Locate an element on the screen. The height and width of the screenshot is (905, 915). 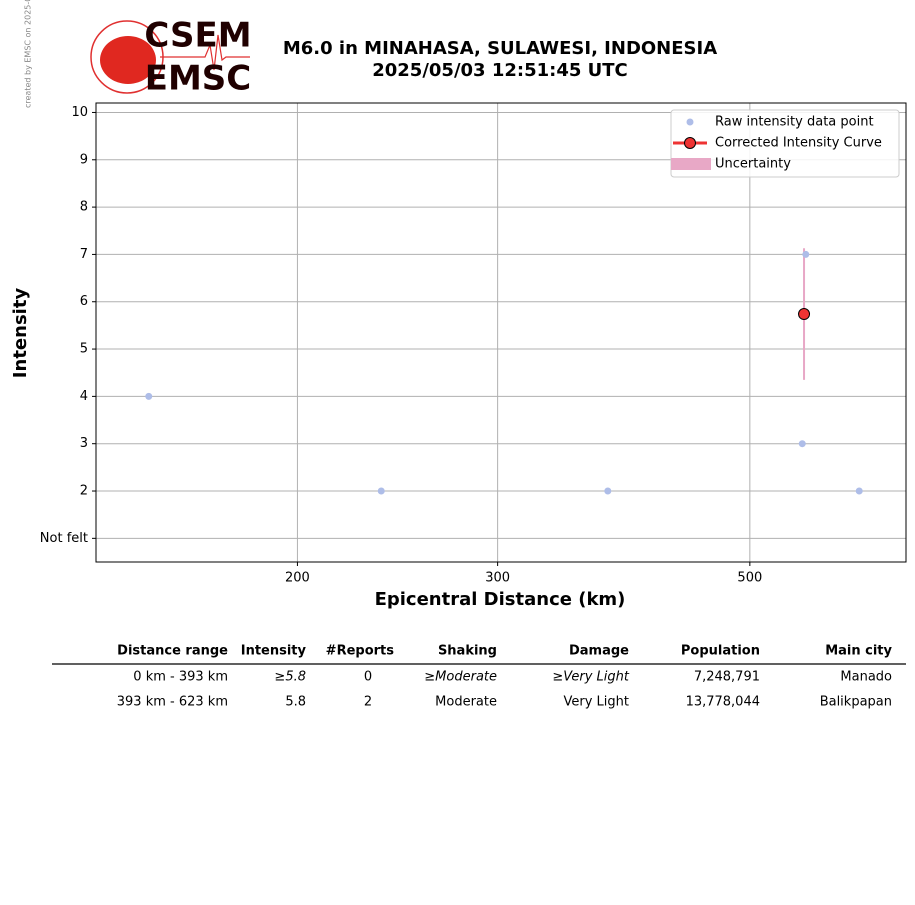
table-cell: 13,778,044 is located at coordinates (723, 702).